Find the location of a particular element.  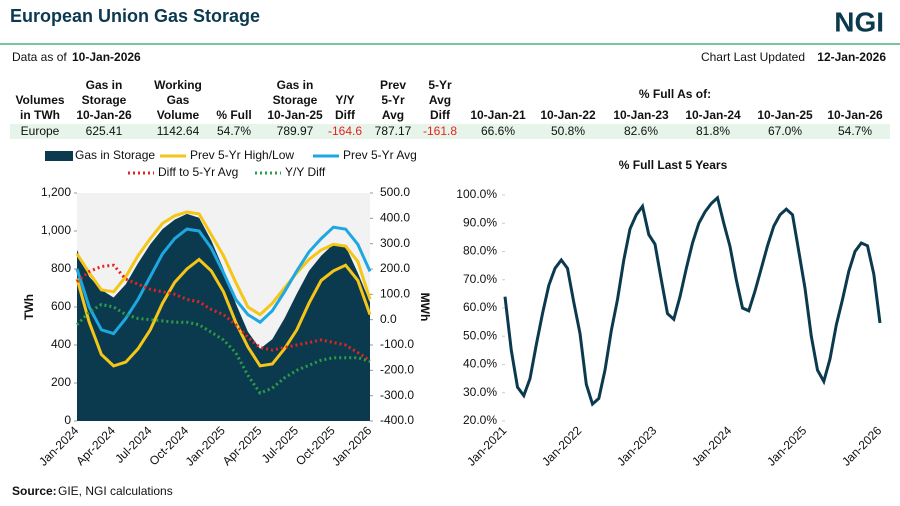

y-tick-label: 100.0% is located at coordinates (476, 194).